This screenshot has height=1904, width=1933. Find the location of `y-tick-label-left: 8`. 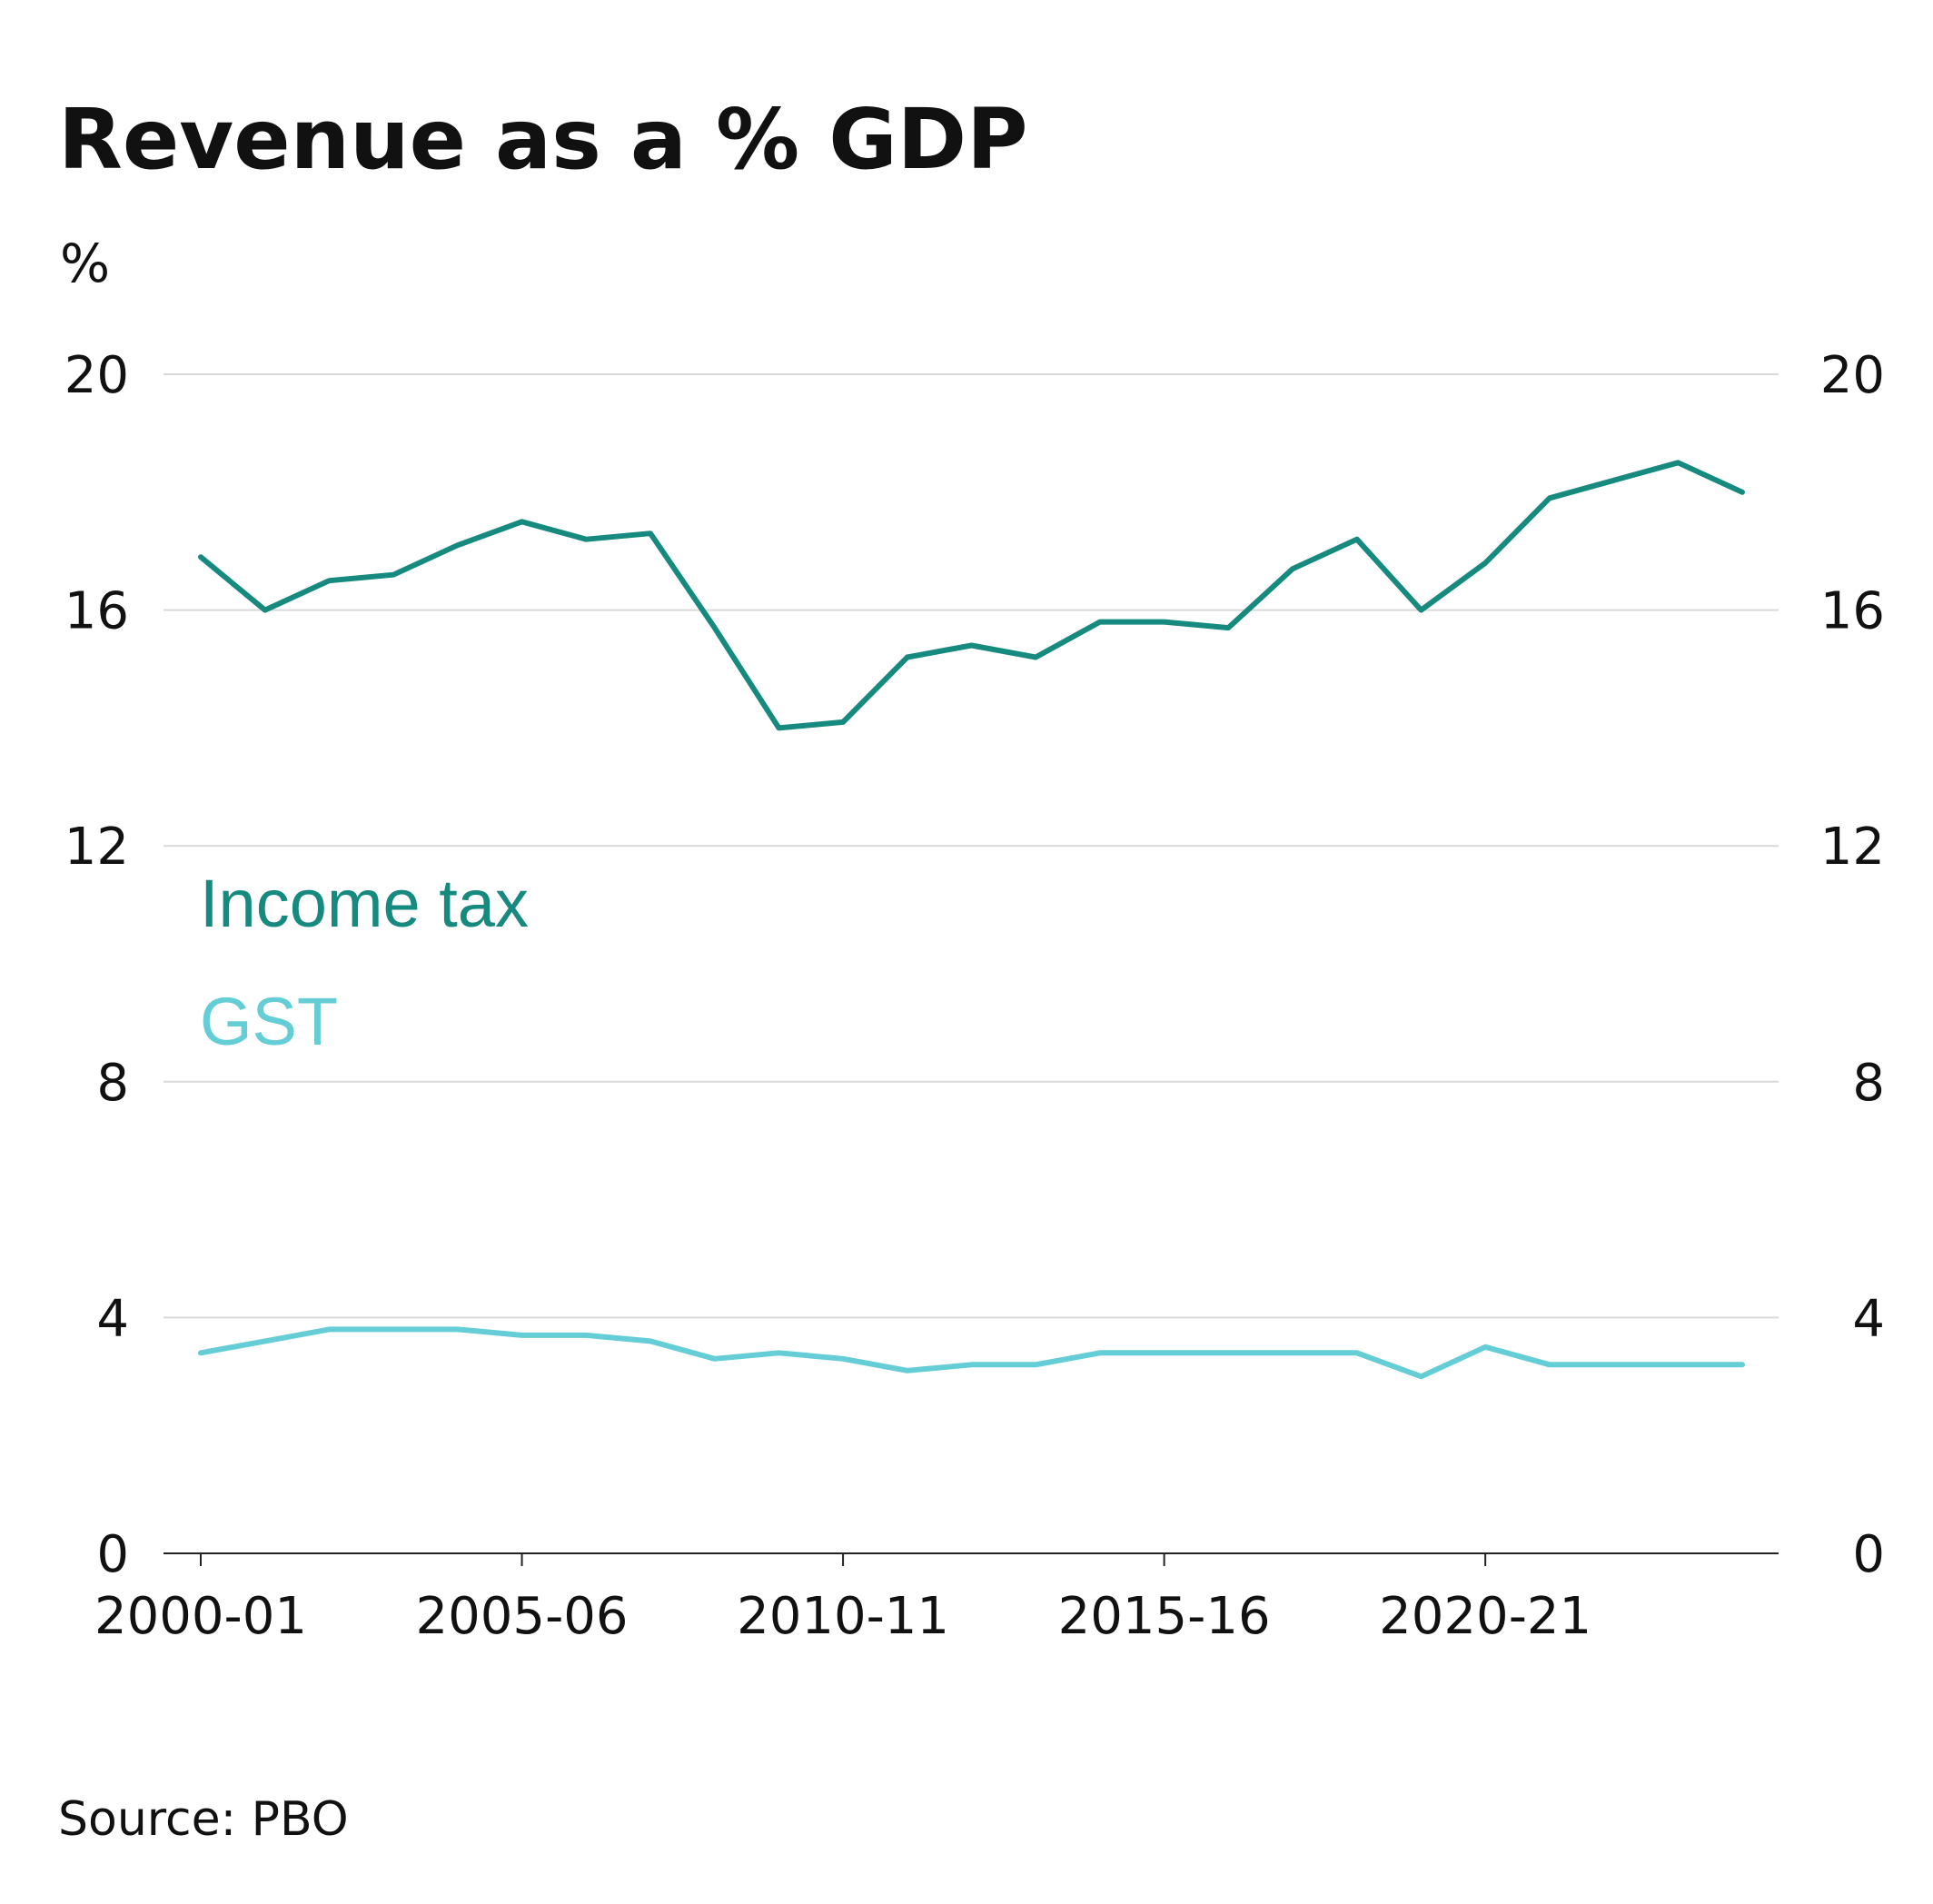

y-tick-label-left: 8 is located at coordinates (112, 1083).